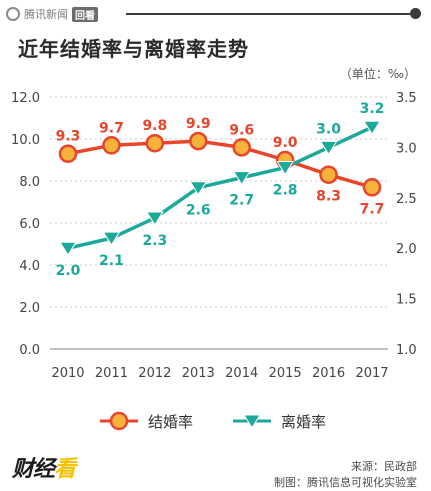 The width and height of the screenshot is (431, 491). I want to click on brand-name: 腾讯新闻, so click(46, 14).